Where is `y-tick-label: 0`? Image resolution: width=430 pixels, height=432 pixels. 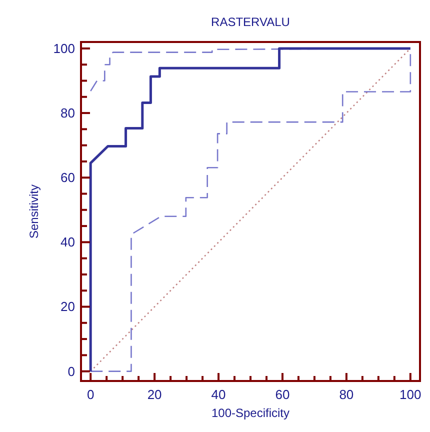
y-tick-label: 0 is located at coordinates (71, 371).